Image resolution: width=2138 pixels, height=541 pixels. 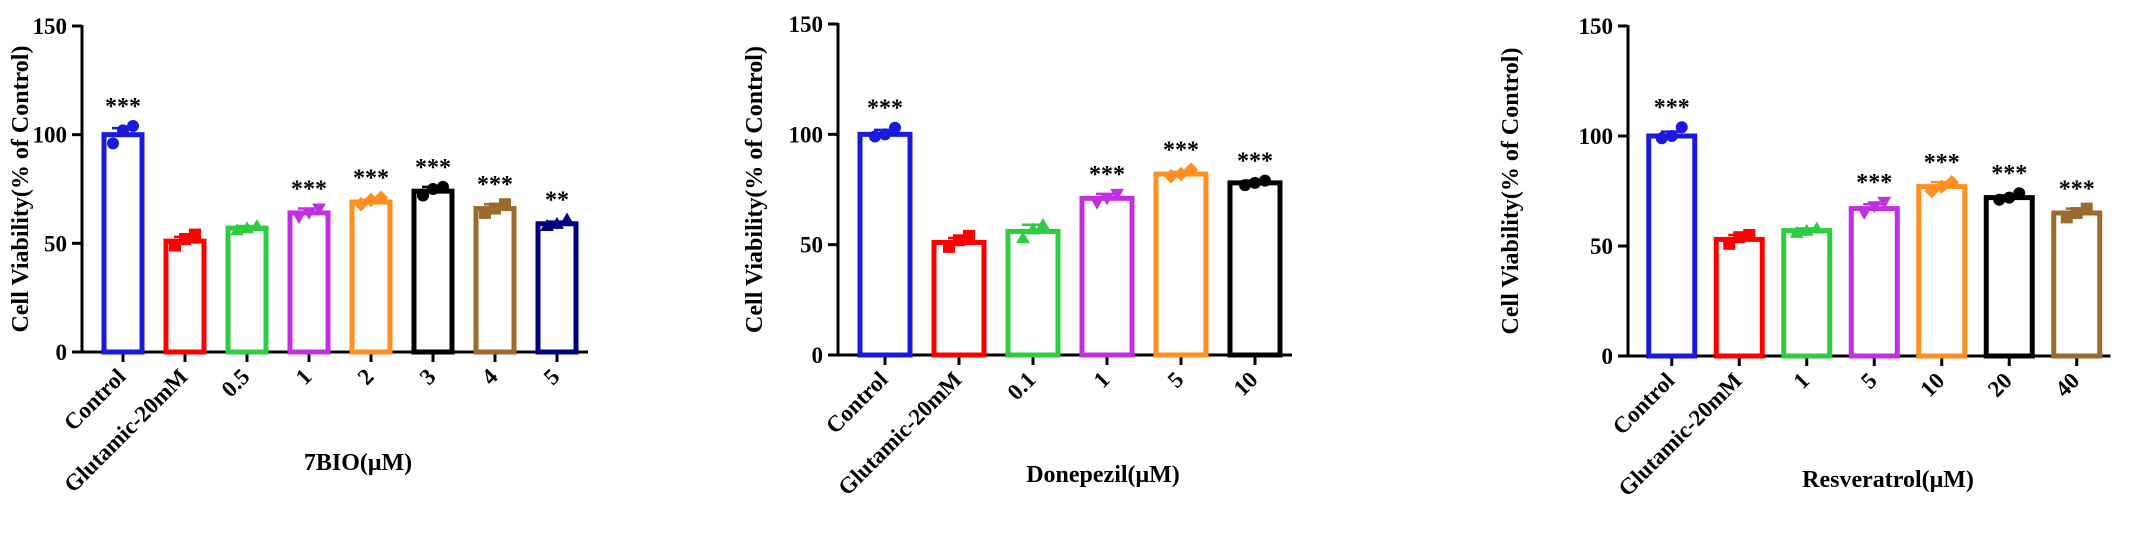 What do you see at coordinates (1511, 191) in the screenshot?
I see `y-axis-label: Cell Viability(% of Control)` at bounding box center [1511, 191].